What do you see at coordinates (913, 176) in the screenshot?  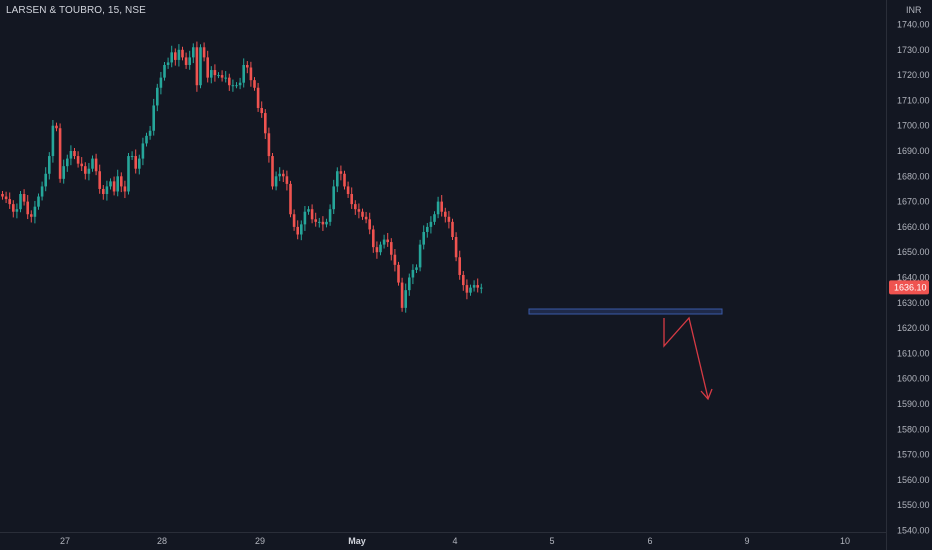 I see `price-tick-label: 1680.00` at bounding box center [913, 176].